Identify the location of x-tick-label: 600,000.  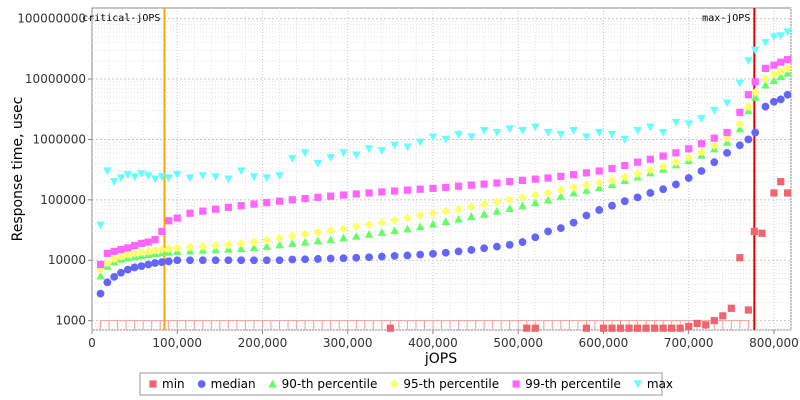
(604, 343).